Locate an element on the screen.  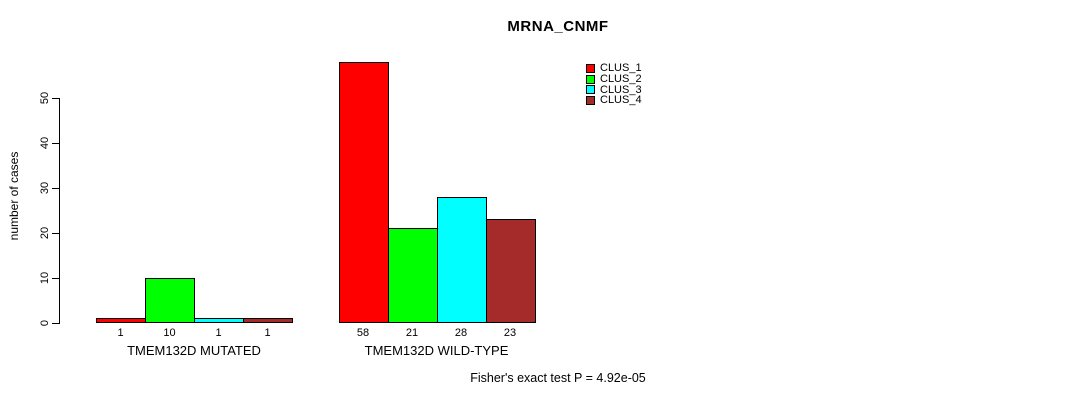
y-tick-label: 10 is located at coordinates (45, 278).